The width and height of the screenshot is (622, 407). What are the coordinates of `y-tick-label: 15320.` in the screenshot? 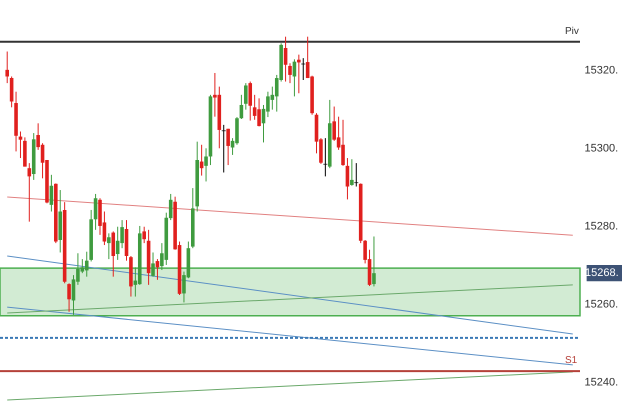 It's located at (601, 70).